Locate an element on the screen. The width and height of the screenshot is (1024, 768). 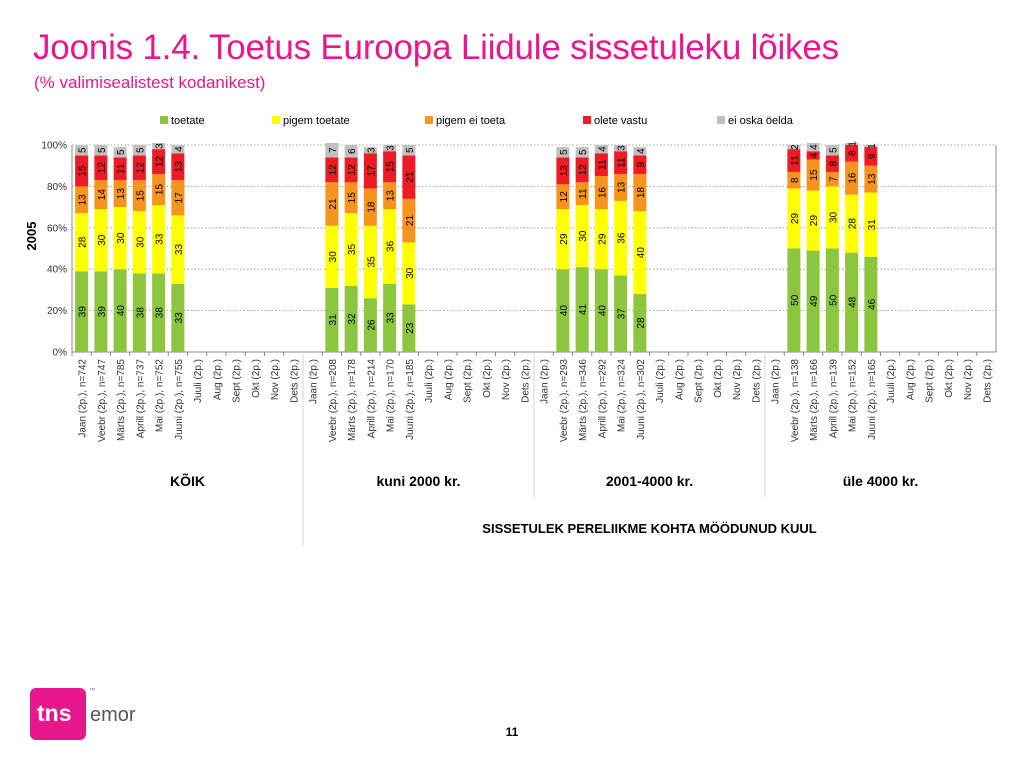
data-label: 8 is located at coordinates (853, 153).